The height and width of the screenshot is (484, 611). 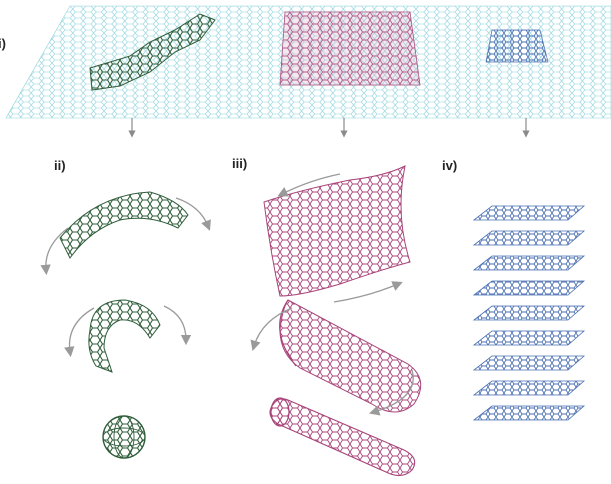 What do you see at coordinates (124, 225) in the screenshot?
I see `fullerene-fragment-open` at bounding box center [124, 225].